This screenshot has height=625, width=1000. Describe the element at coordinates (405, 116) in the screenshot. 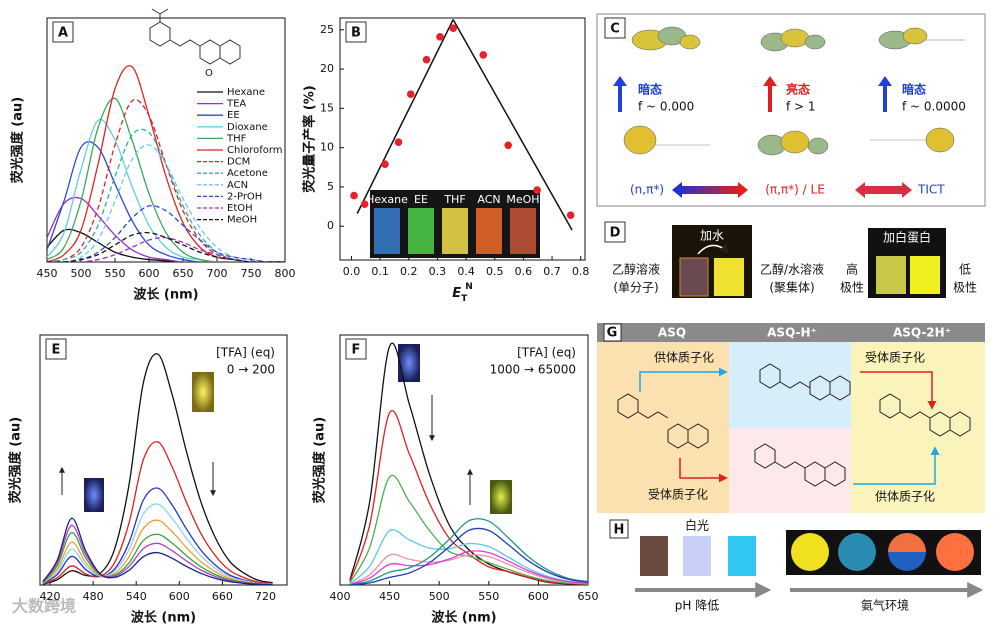

I see `fit-line` at that location.